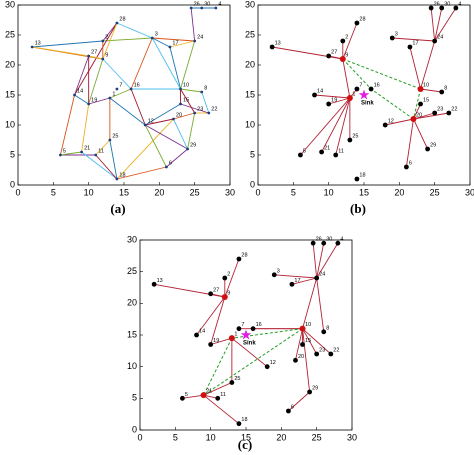  Describe the element at coordinates (355, 136) in the screenshot. I see `node-label: 25` at that location.